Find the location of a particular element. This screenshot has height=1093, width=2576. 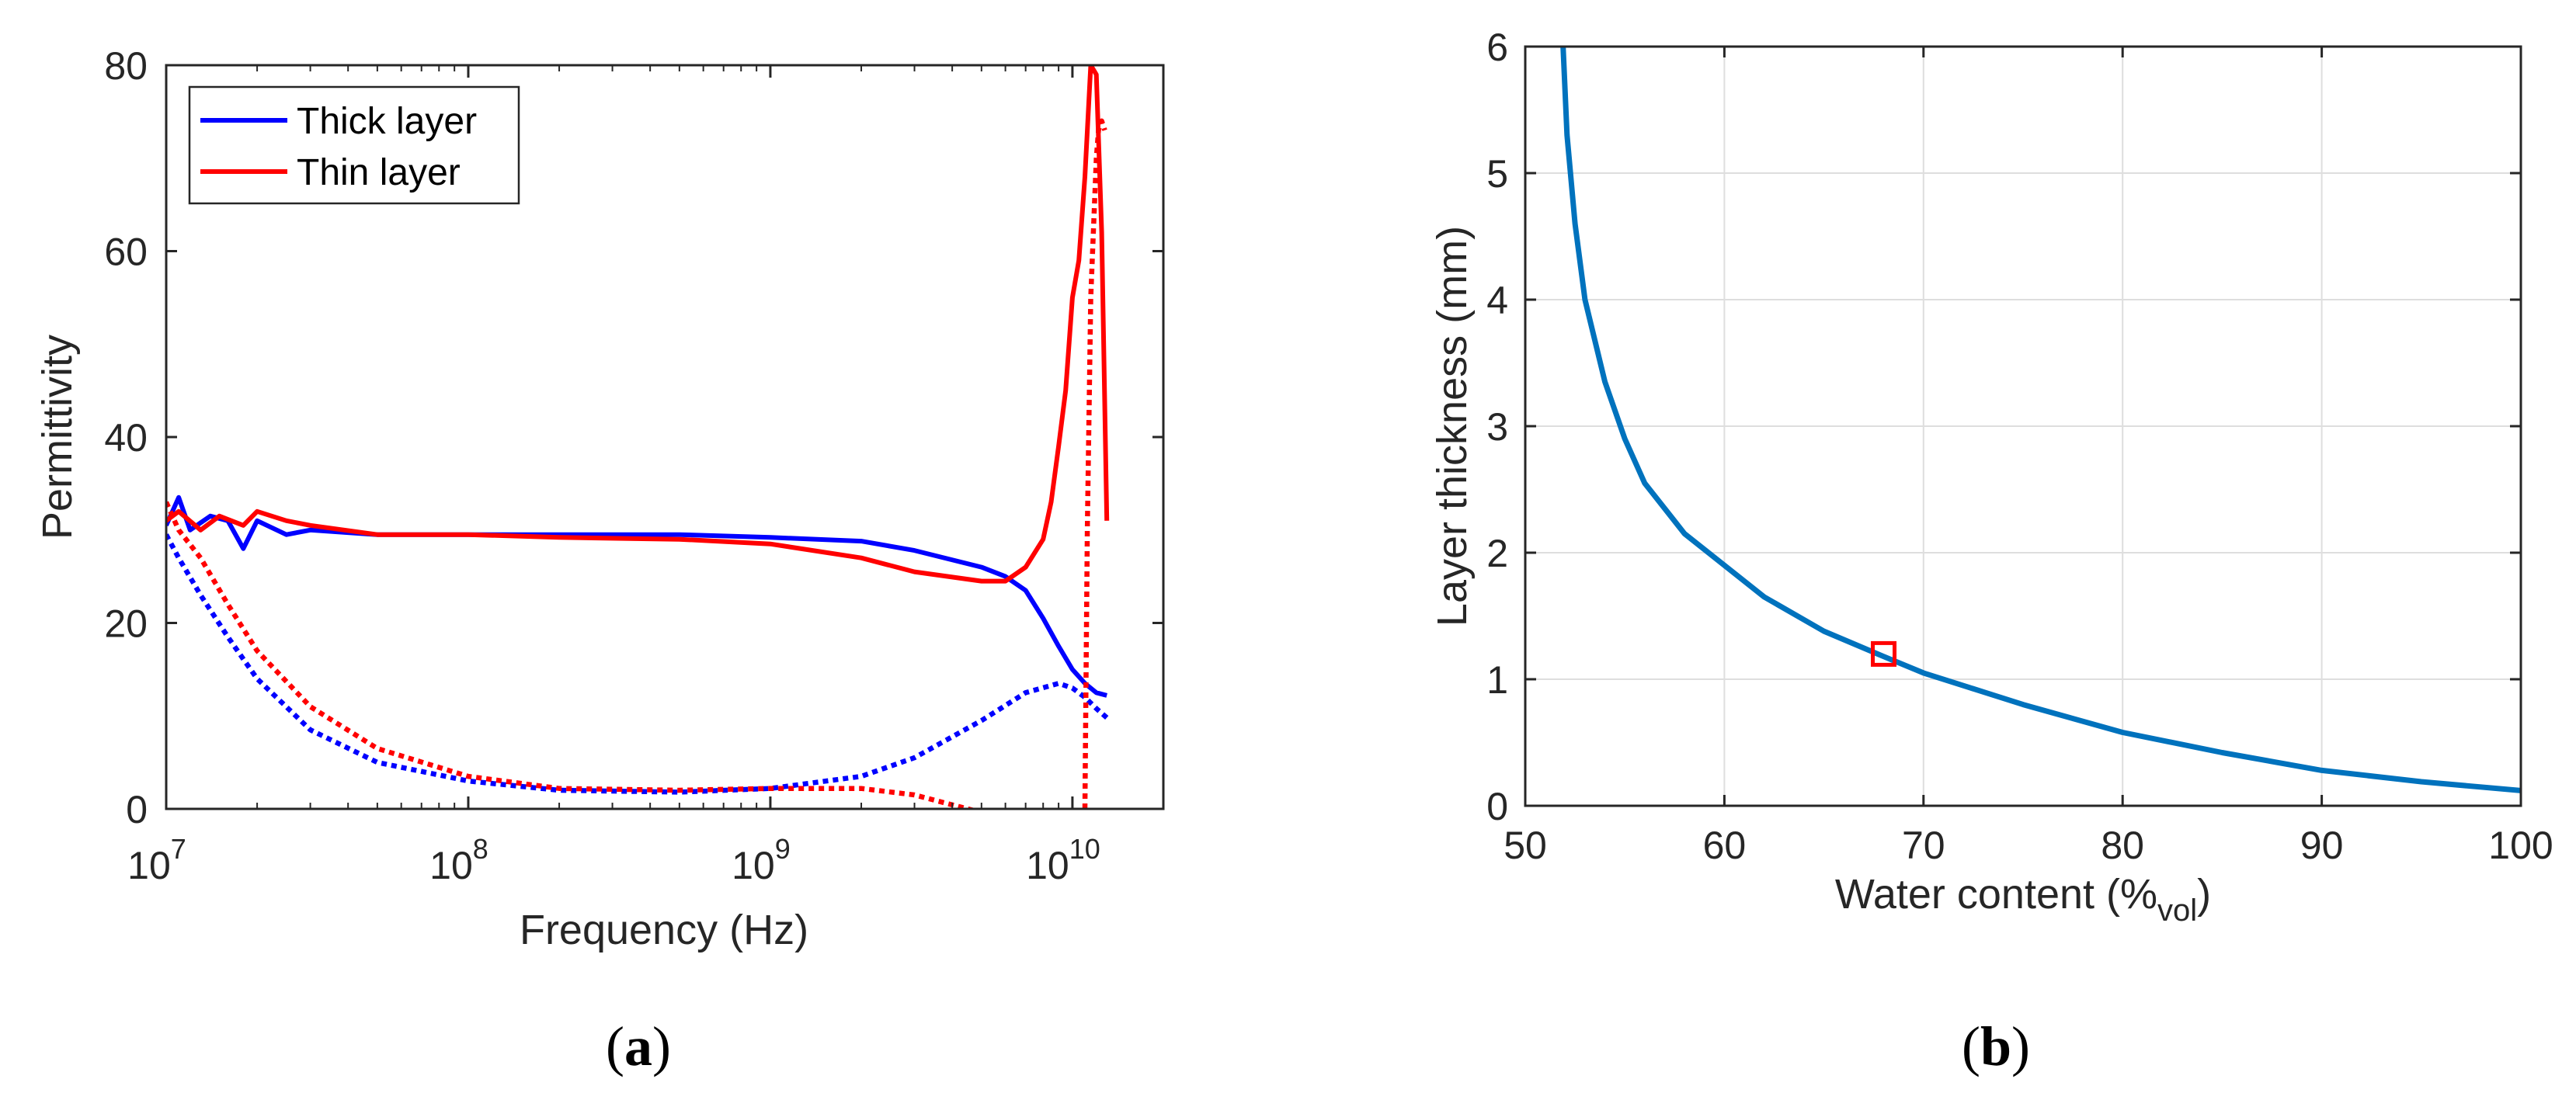

legend-label-thick: Thick layer is located at coordinates (387, 121).